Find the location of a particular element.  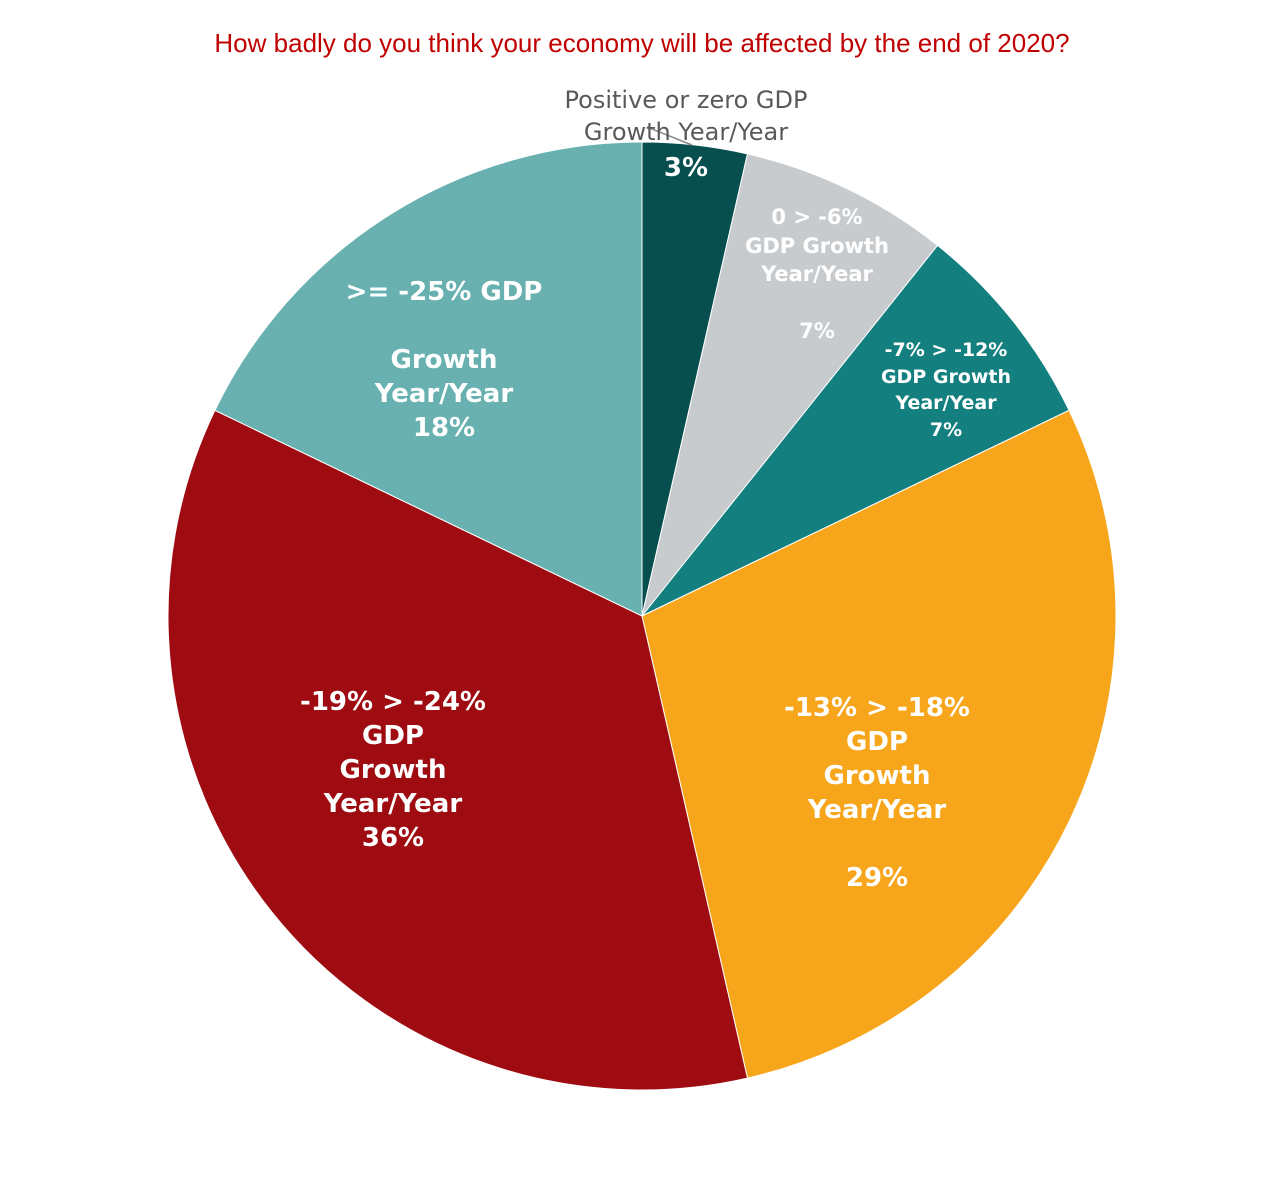

slice-label-13-to-18: -13% > -18% GDP Growth Year/Year 29% is located at coordinates (877, 793).